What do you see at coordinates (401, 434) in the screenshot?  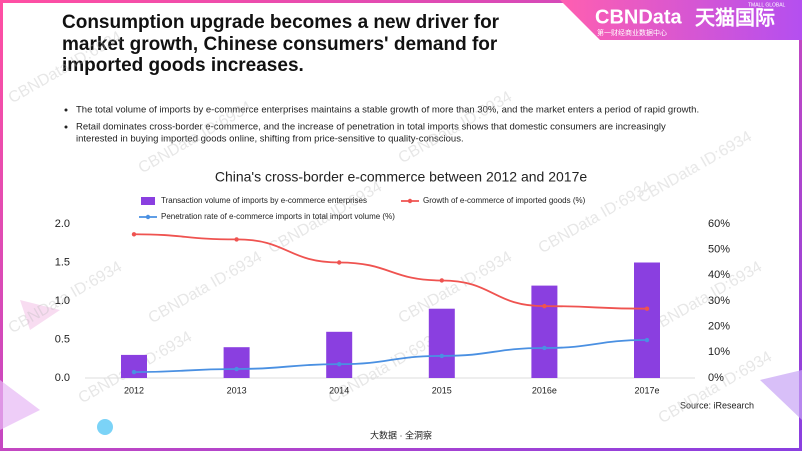 I see `footer: 大数据 · 全洞察` at bounding box center [401, 434].